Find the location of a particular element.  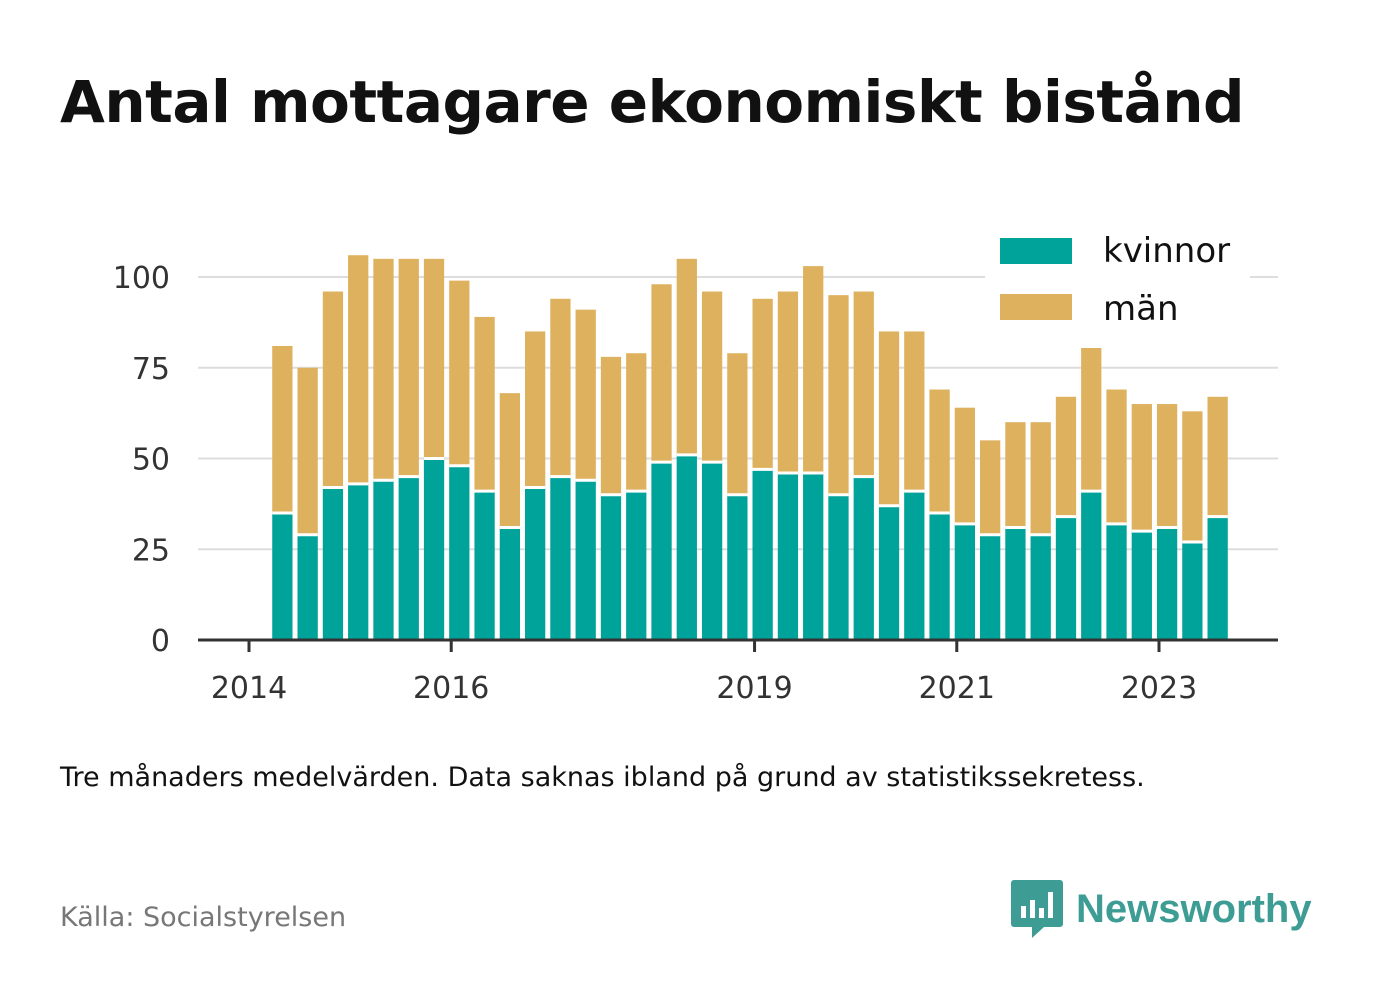

x-tick-label: 2019 is located at coordinates (754, 688).